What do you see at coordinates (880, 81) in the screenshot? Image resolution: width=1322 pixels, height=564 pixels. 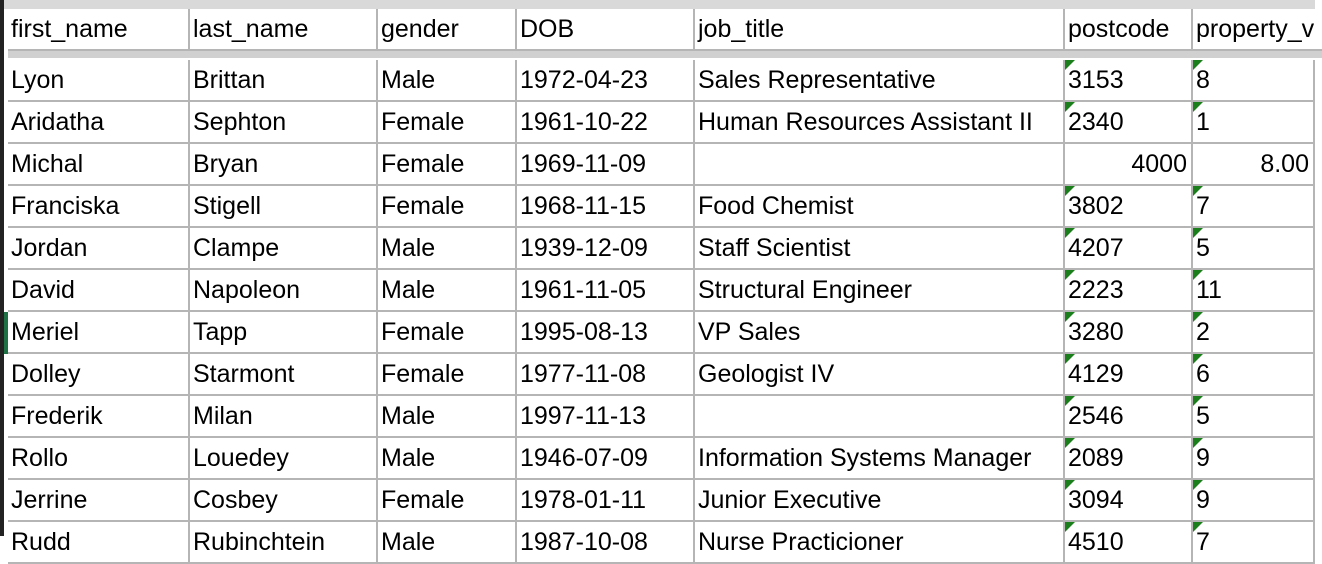 I see `cell-job-title: Sales Representative` at bounding box center [880, 81].